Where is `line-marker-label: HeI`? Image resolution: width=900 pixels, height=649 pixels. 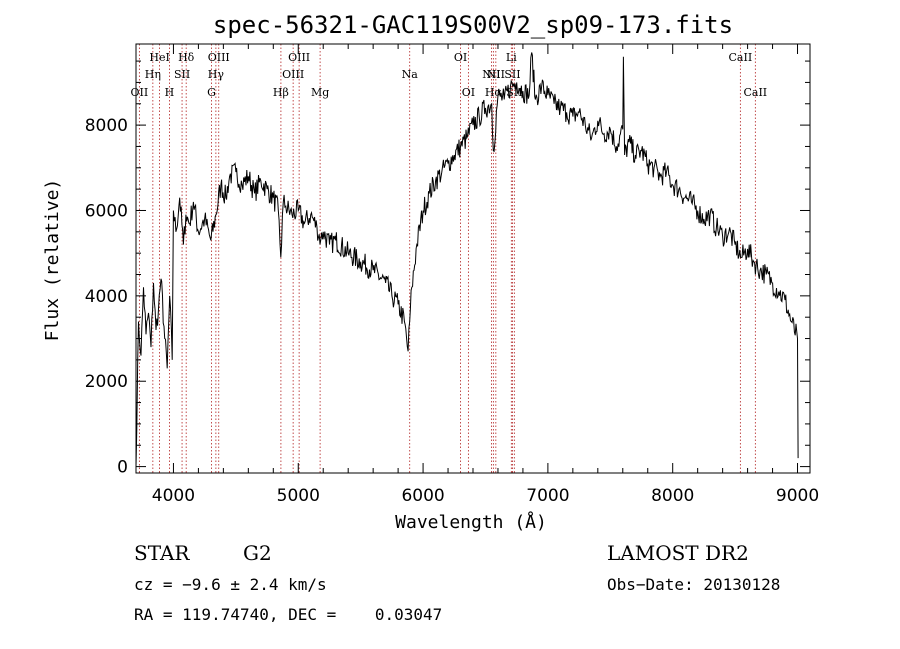
line-marker-label: HeI is located at coordinates (159, 57).